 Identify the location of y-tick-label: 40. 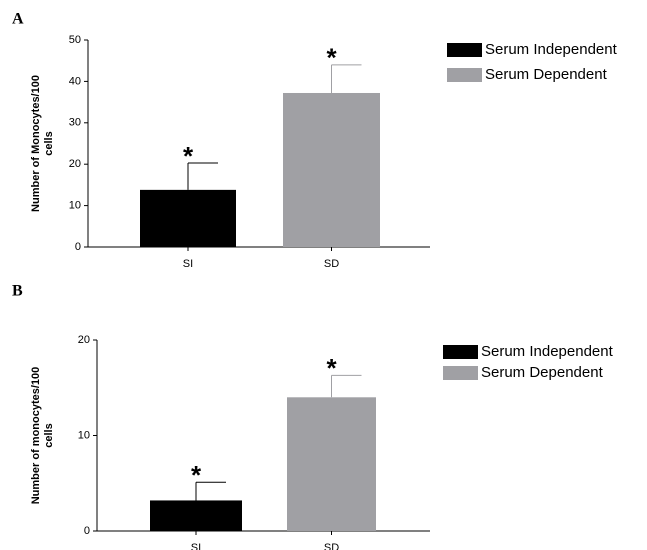
(75, 81).